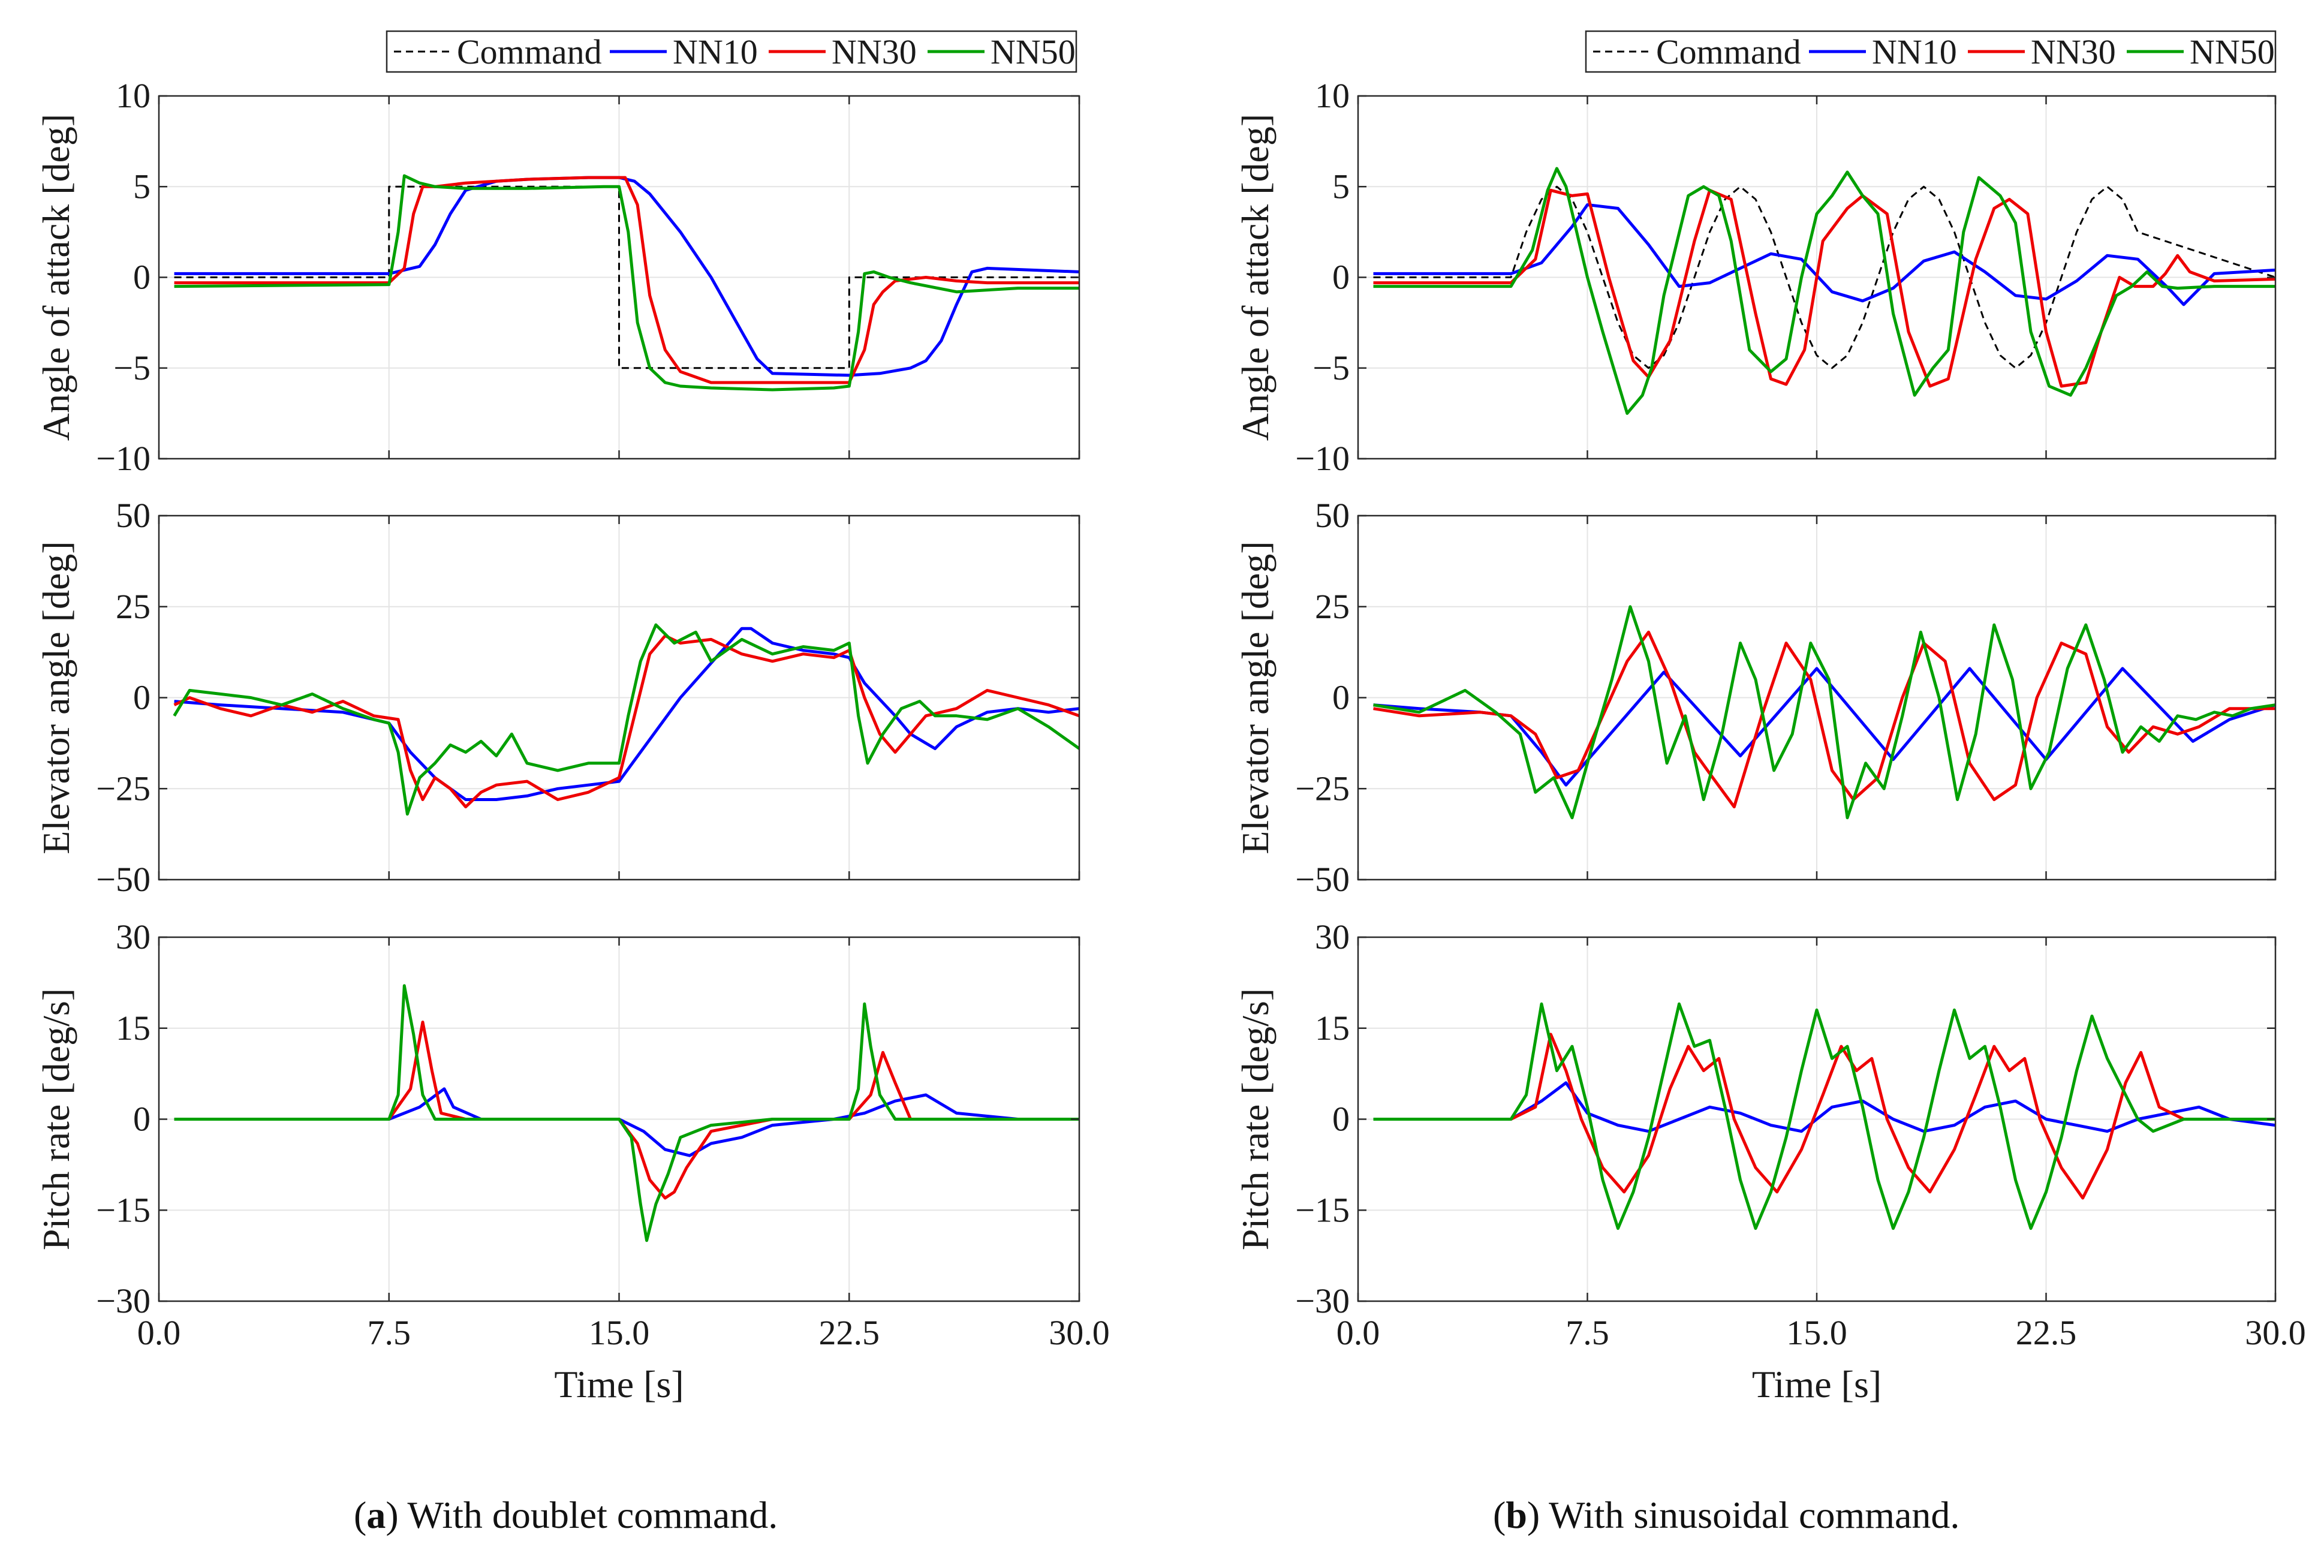  I want to click on subplot-angle-of-attack-b: −10 −5 0 5 10 Angle of attack [deg], so click(1756, 277).